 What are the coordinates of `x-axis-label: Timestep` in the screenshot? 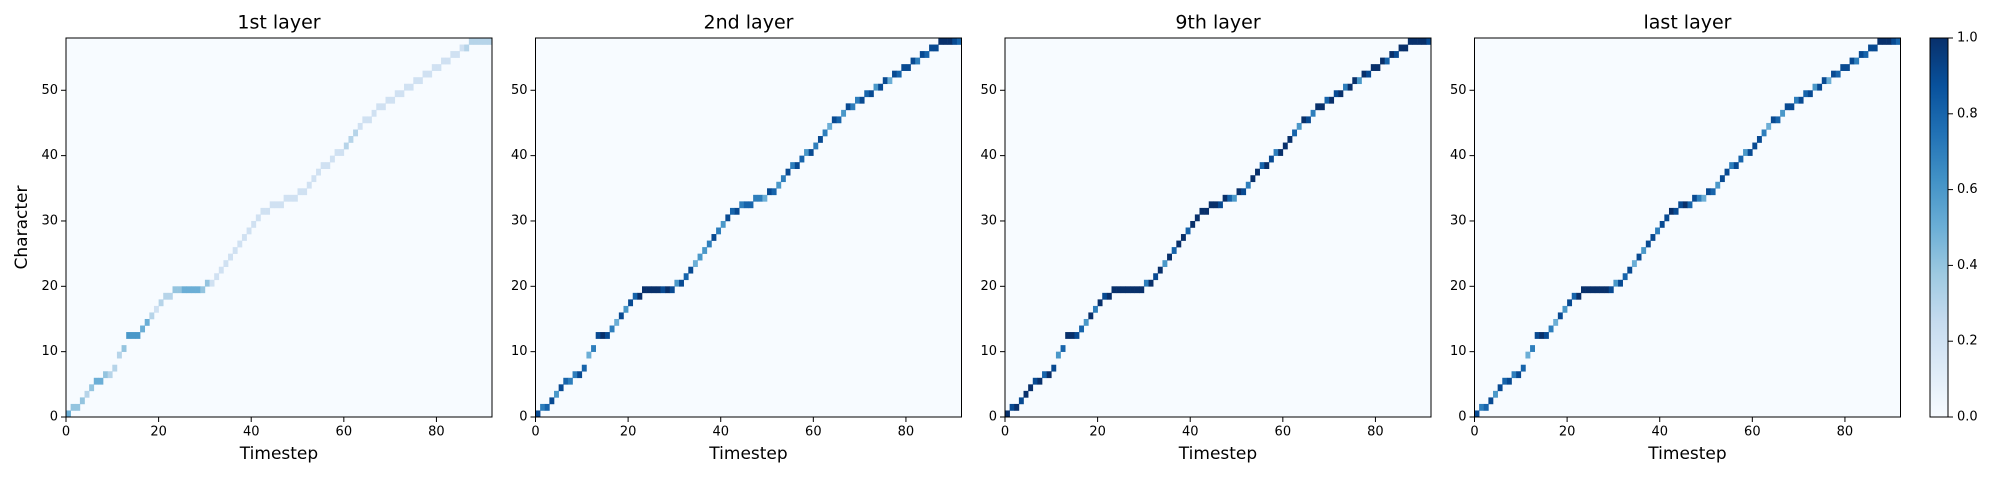 It's located at (278, 454).